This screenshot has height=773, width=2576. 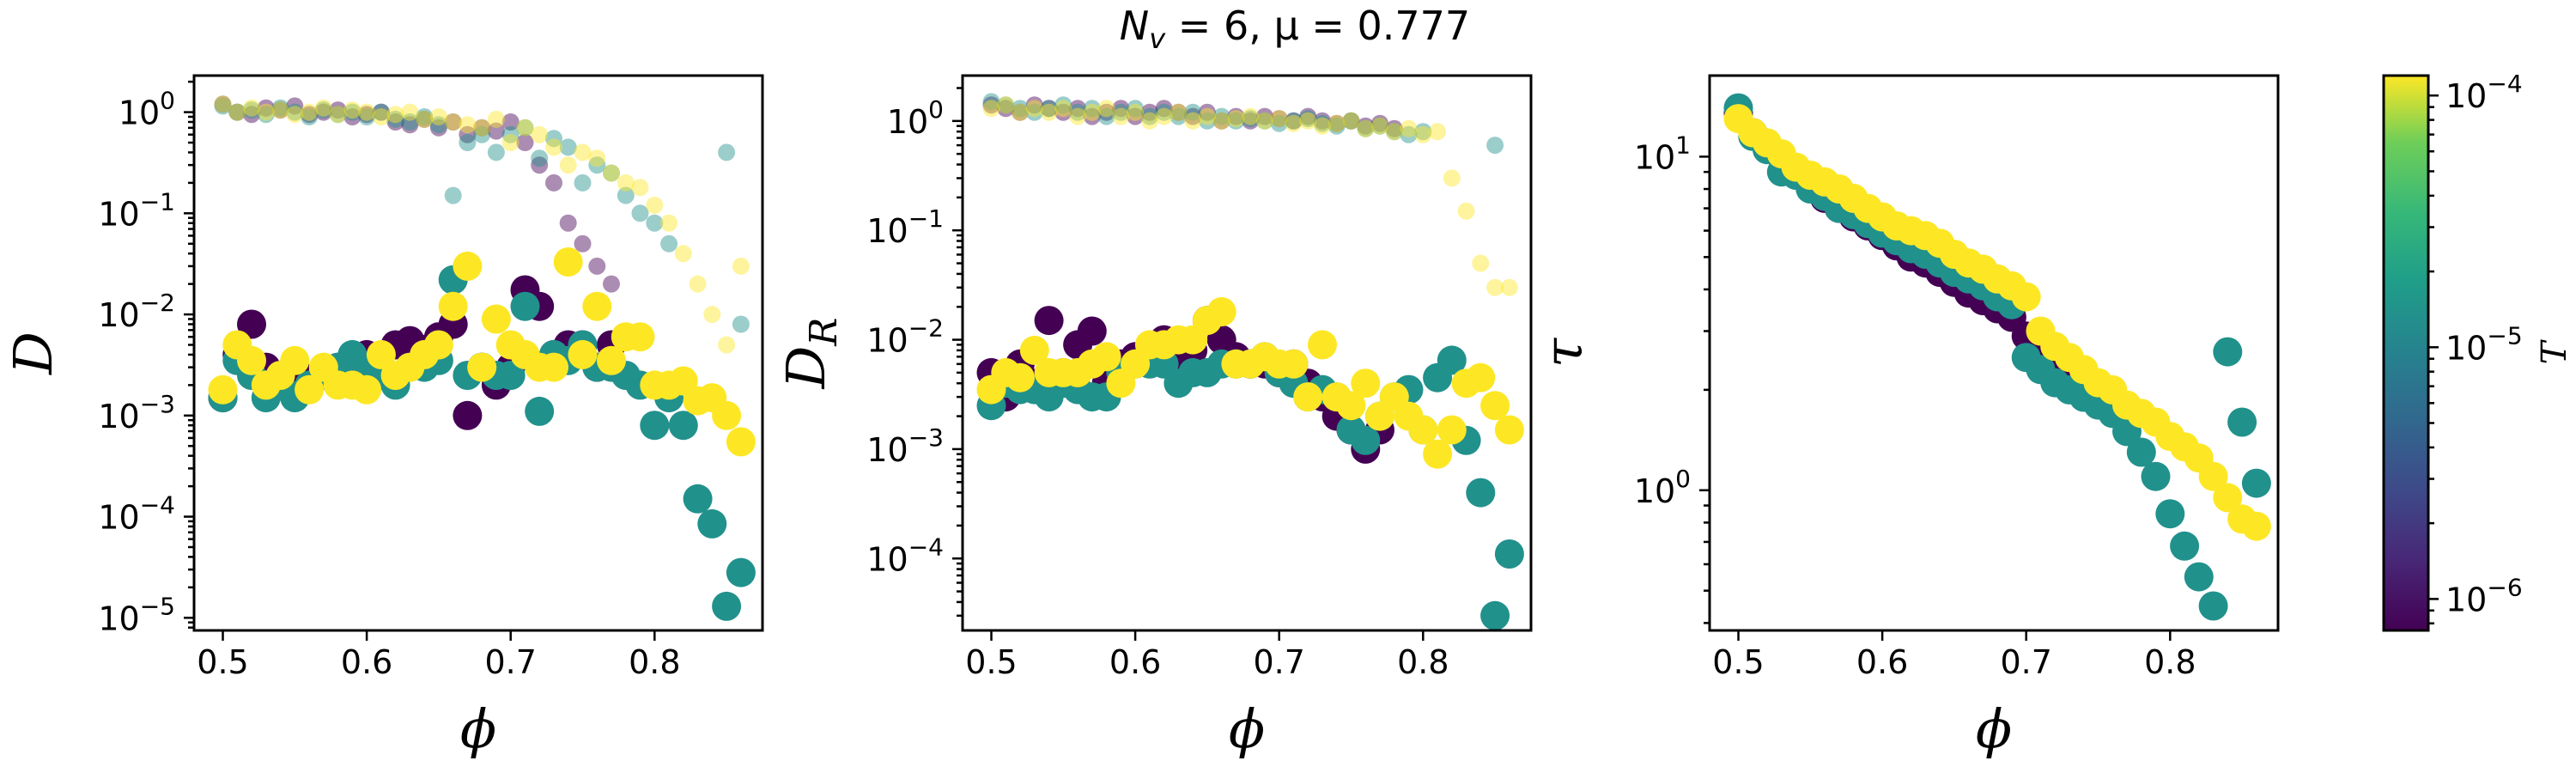 What do you see at coordinates (1663, 153) in the screenshot?
I see `y-tick-label: 101` at bounding box center [1663, 153].